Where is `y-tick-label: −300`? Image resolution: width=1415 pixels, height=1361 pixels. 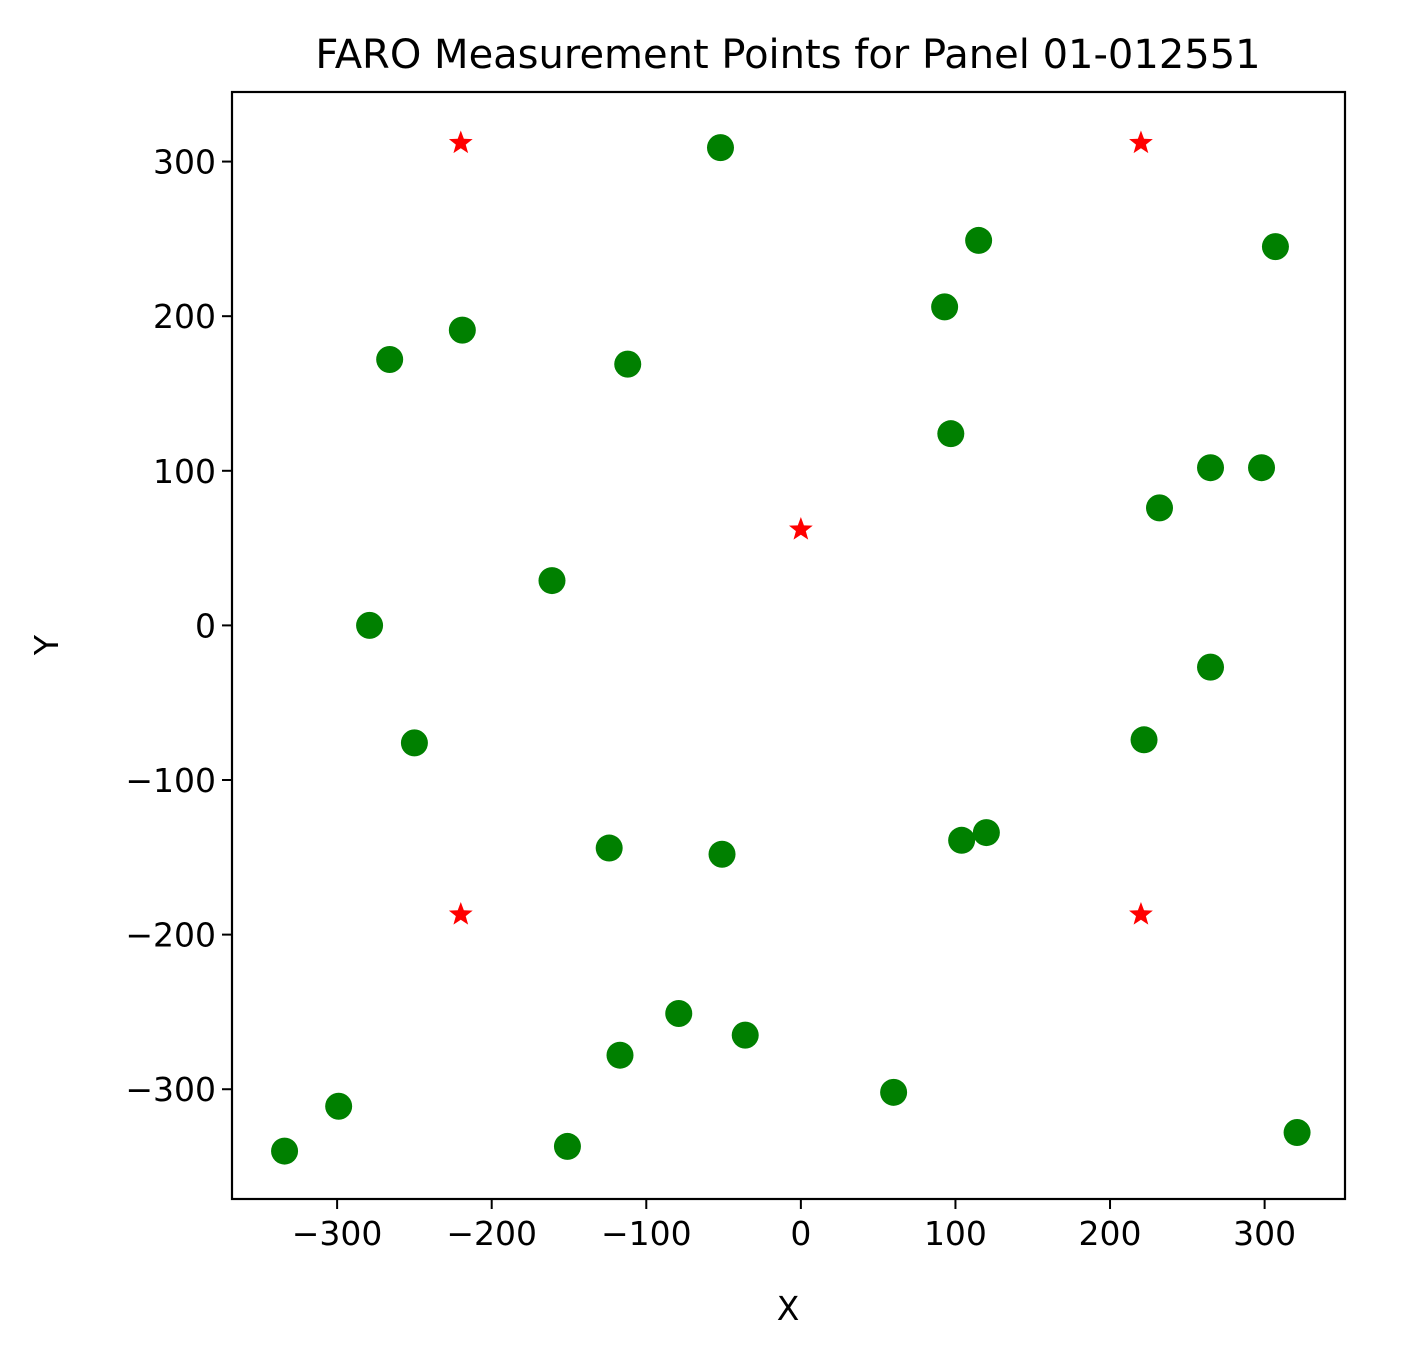 y-tick-label: −300 is located at coordinates (170, 1089).